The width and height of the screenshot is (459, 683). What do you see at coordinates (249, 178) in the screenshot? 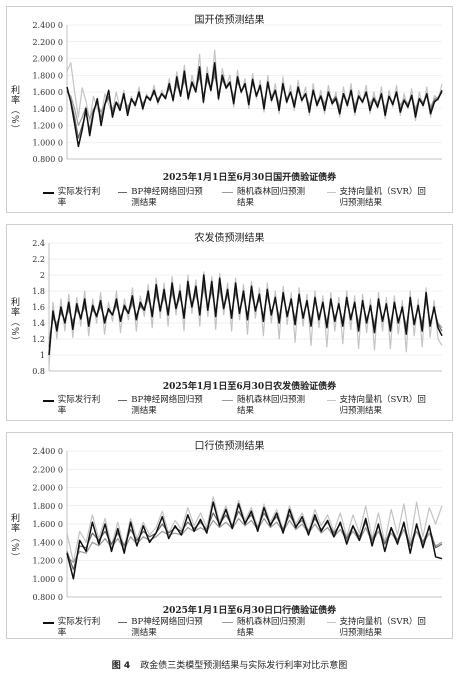
I see `x-axis-label: 2025年1月1日至6月30日国开债验证债券` at bounding box center [249, 178].